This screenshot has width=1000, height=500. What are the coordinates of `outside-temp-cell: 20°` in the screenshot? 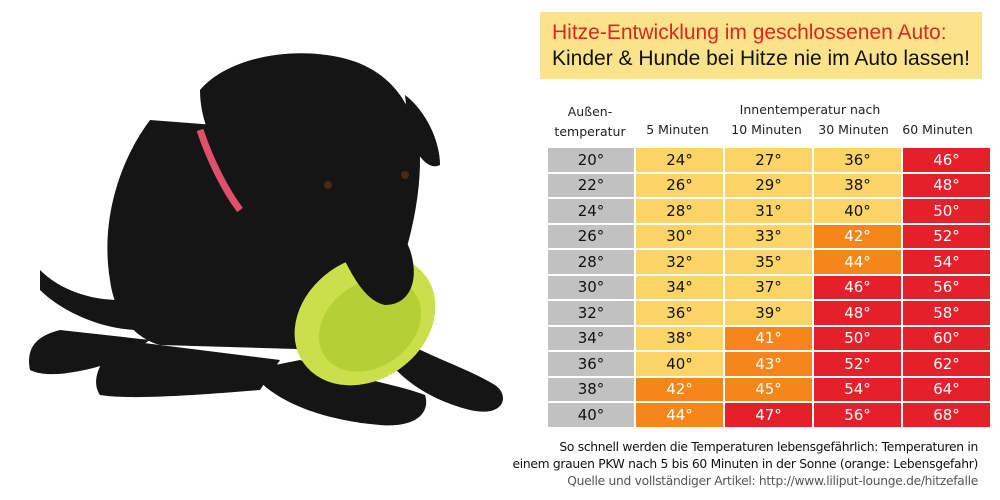 It's located at (591, 160).